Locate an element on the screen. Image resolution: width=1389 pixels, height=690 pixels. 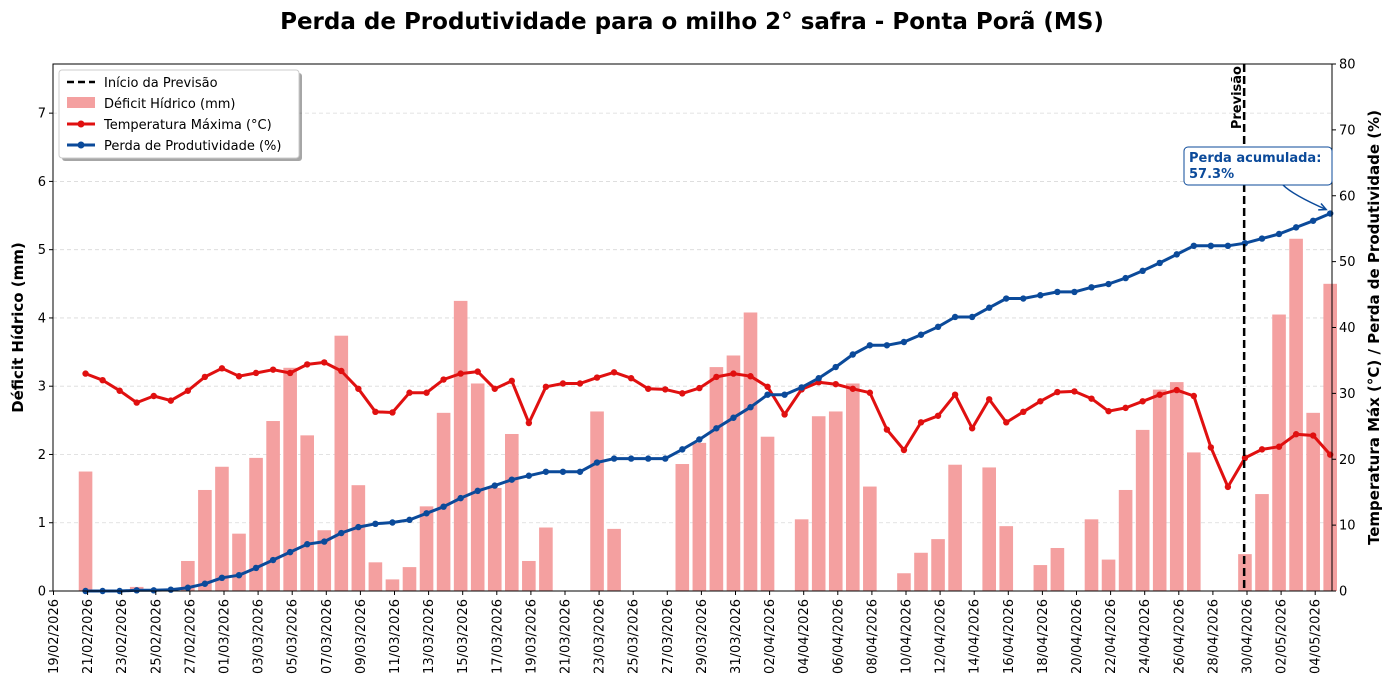
x-tick-label: 15/03/2026 is located at coordinates (463, 636).